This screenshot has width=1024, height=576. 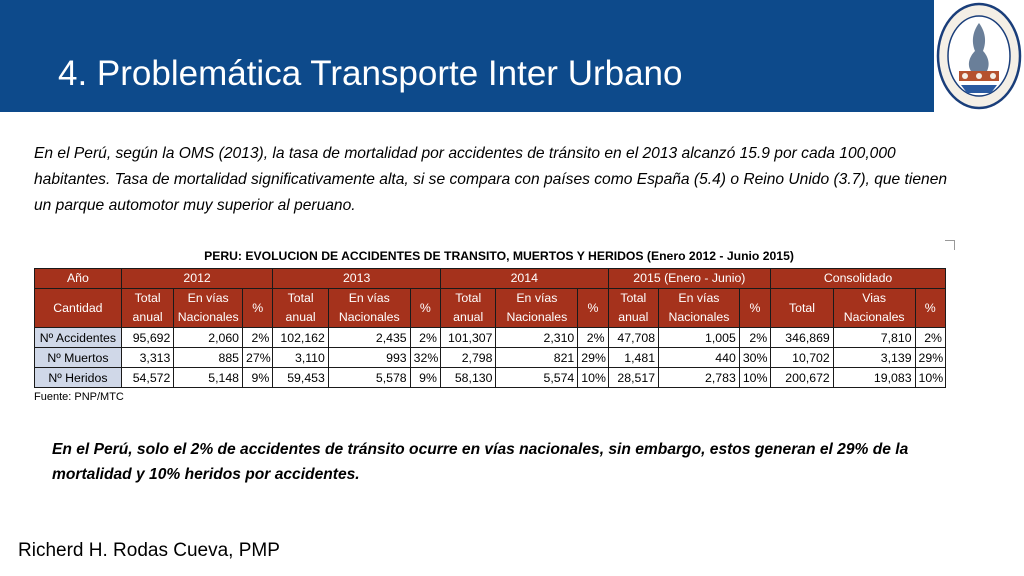 I want to click on table-cell: 2,798, so click(x=468, y=357).